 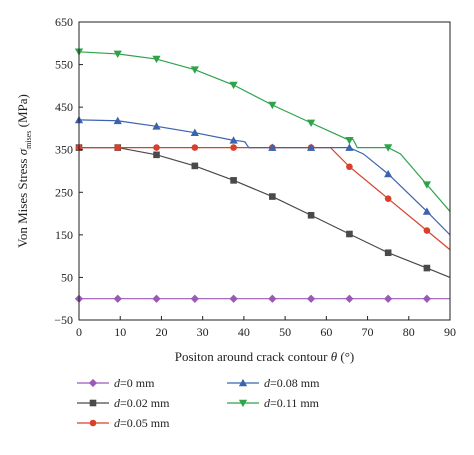 I want to click on y-tick-label-6: 550, so click(x=64, y=65).